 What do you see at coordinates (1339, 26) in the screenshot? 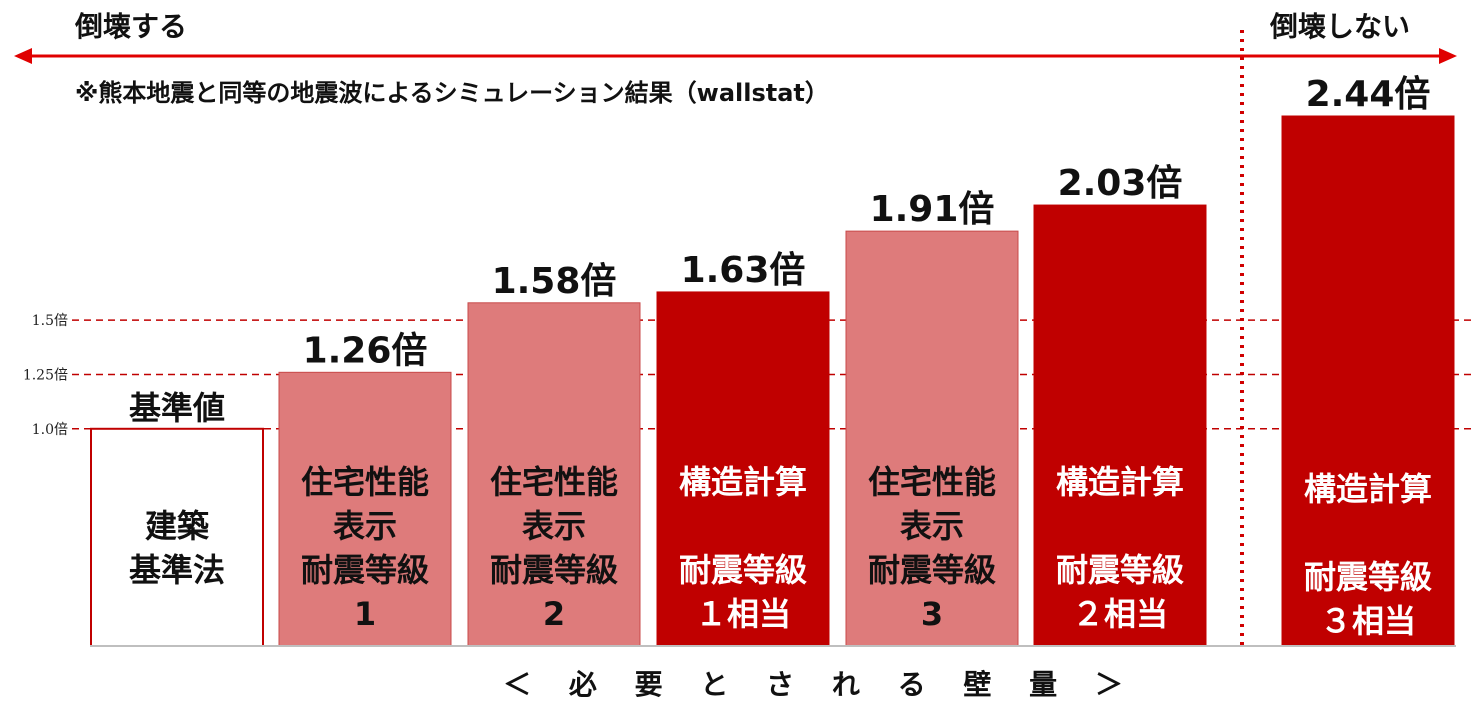
I see `header-no-collapse-label: 倒壊しない` at bounding box center [1339, 26].